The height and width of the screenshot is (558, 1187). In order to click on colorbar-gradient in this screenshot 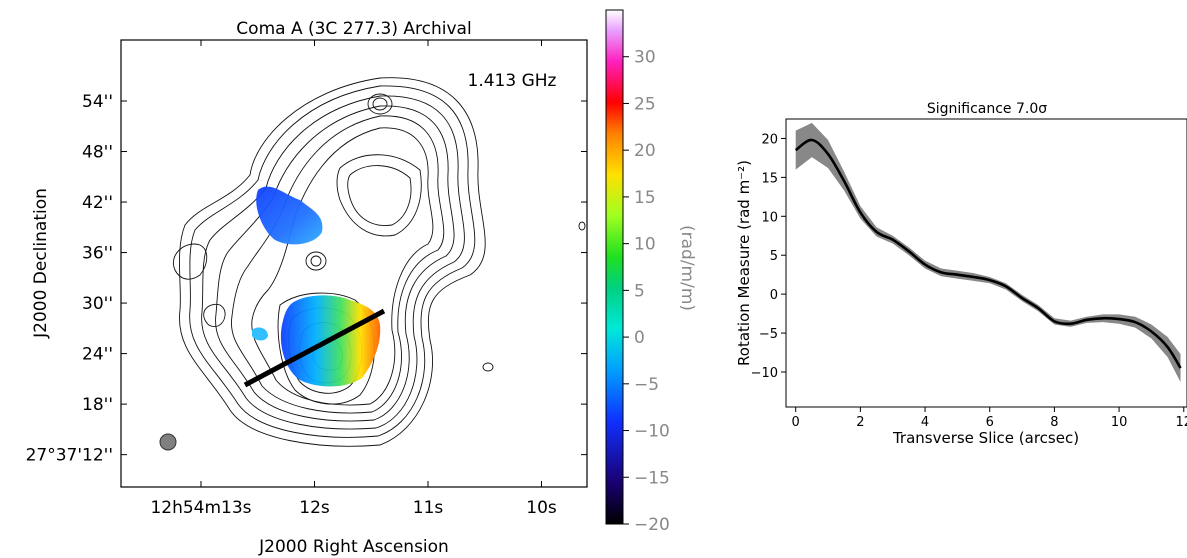, I will do `click(614, 267)`.